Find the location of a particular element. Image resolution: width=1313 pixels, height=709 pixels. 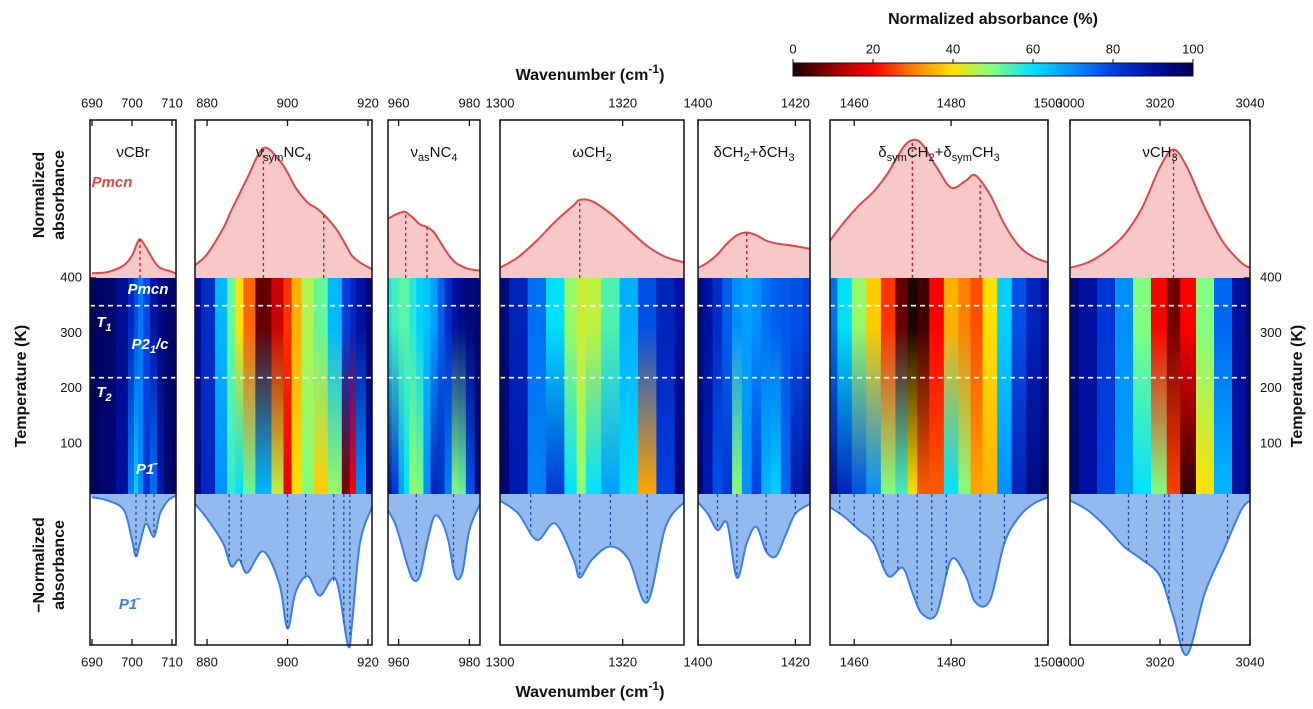

y-tick-label: 300 is located at coordinates (71, 332).